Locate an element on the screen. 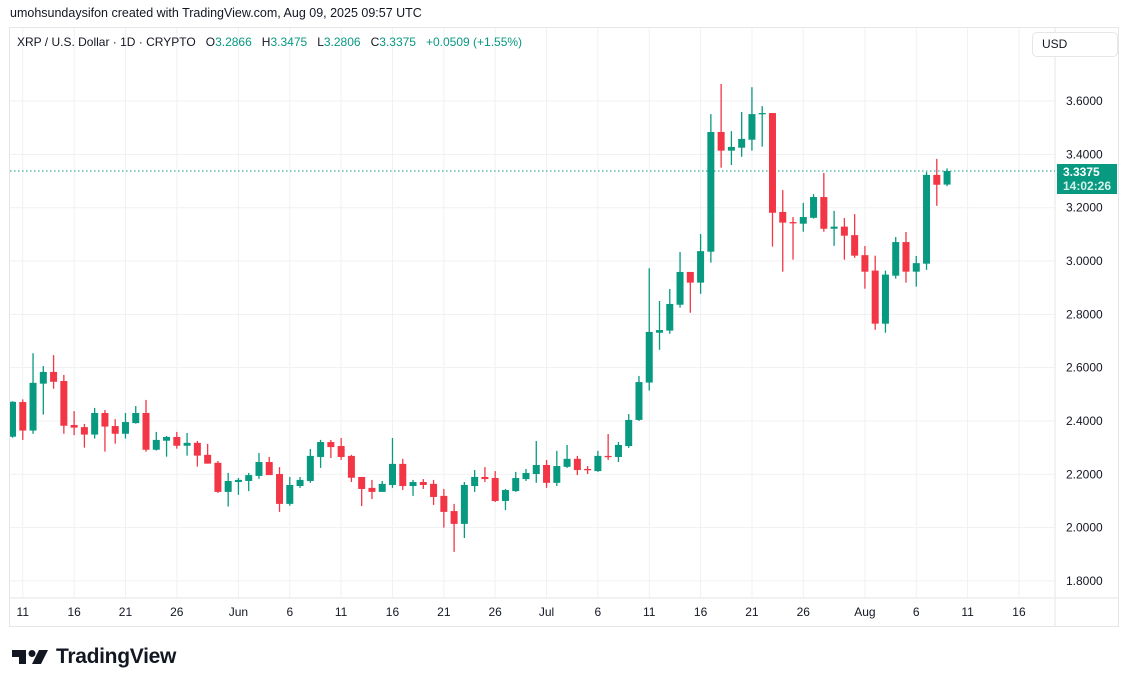 The image size is (1132, 687). tradingview-logo: TradingView is located at coordinates (94, 657).